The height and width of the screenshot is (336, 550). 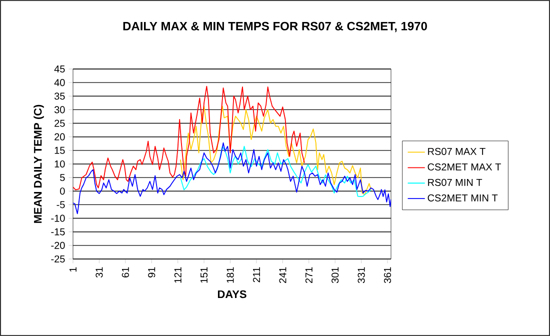 I want to click on legend-label: RS07 MIN T, so click(x=455, y=182).